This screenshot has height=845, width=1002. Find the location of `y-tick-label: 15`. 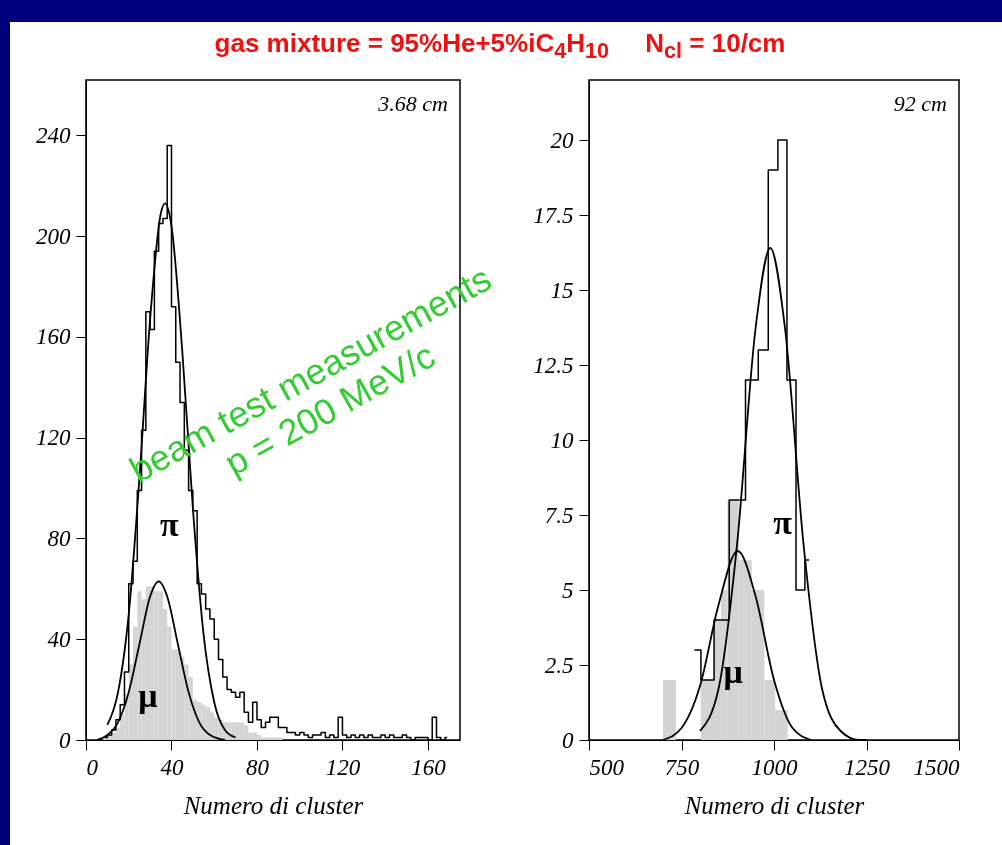

y-tick-label: 15 is located at coordinates (562, 290).